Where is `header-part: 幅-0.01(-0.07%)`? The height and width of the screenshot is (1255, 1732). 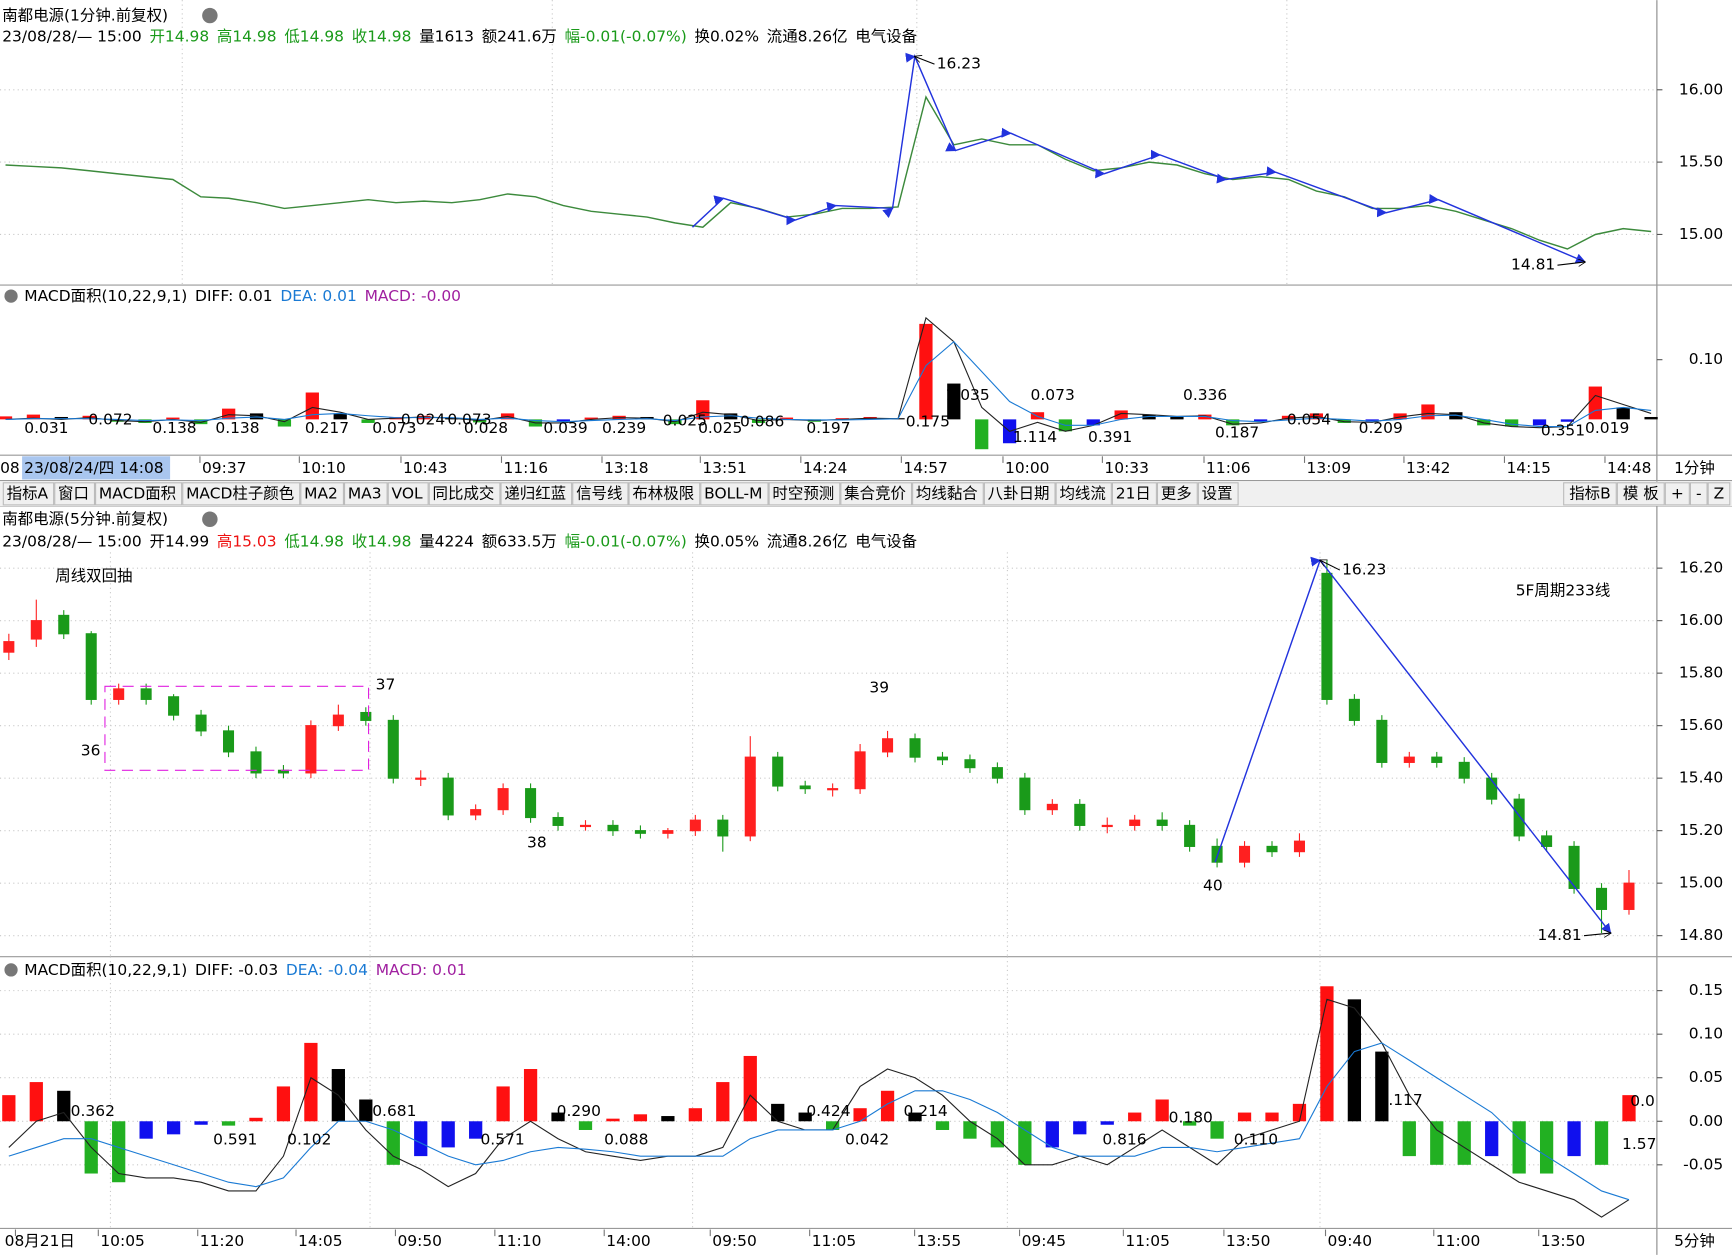
header-part: 幅-0.01(-0.07%) is located at coordinates (626, 541).